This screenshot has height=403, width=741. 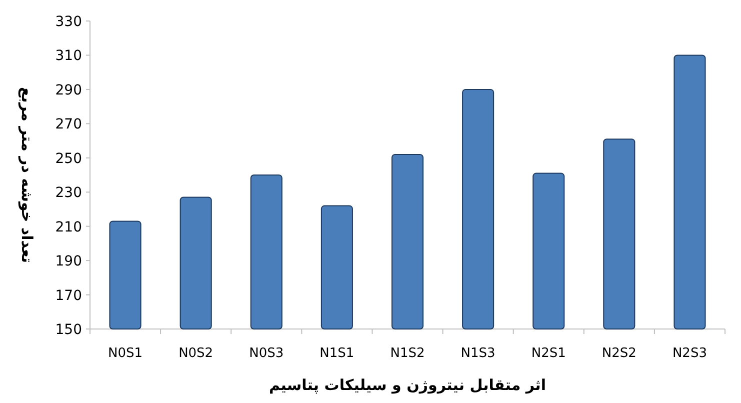 What do you see at coordinates (689, 353) in the screenshot?
I see `x-tick-label: N2S3` at bounding box center [689, 353].